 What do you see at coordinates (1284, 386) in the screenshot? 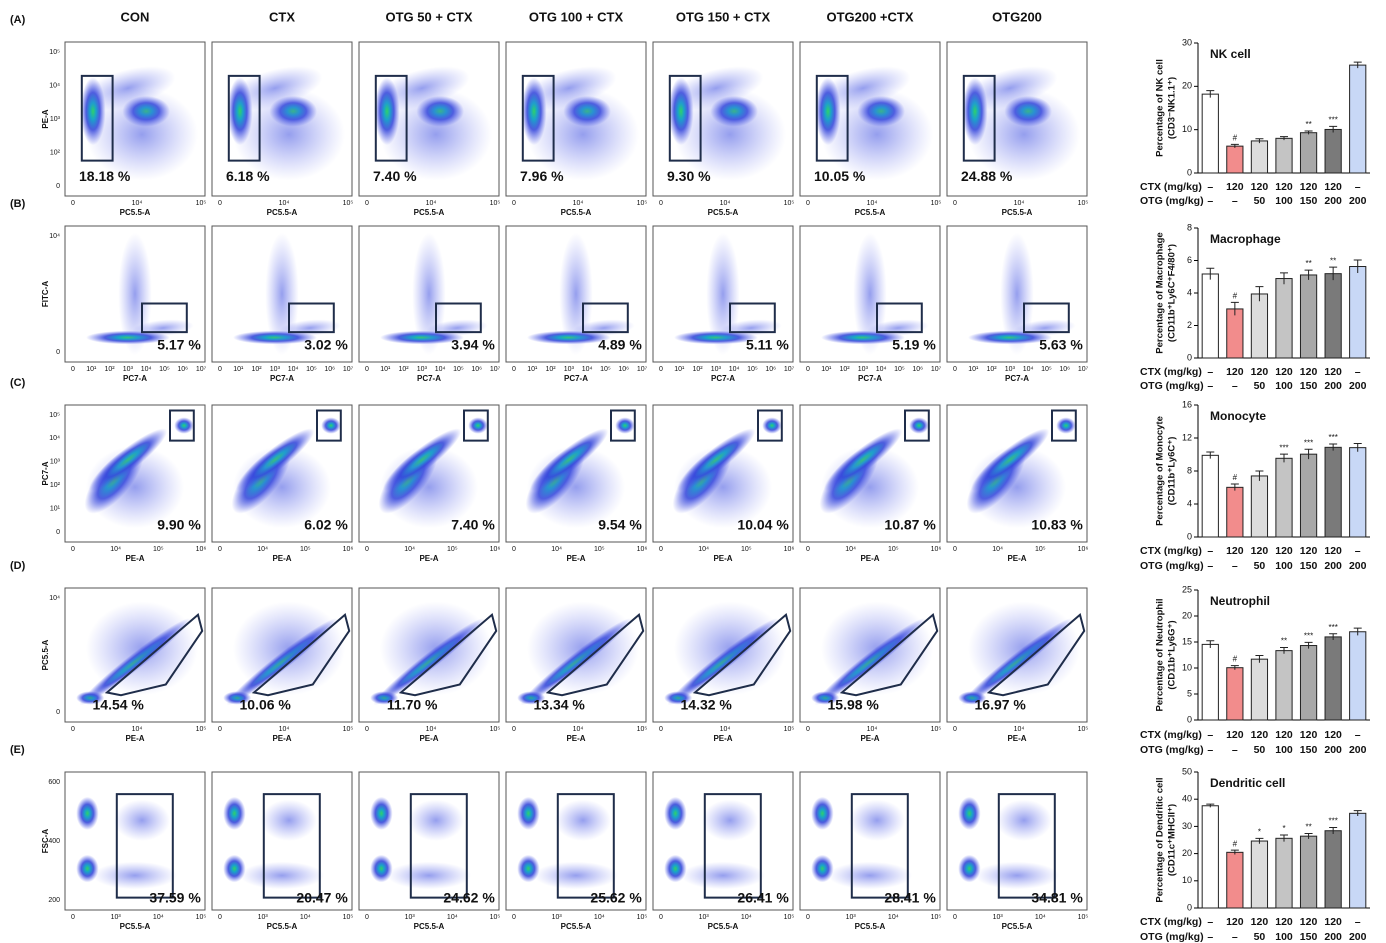
I see `table-cell: 100` at bounding box center [1284, 386].